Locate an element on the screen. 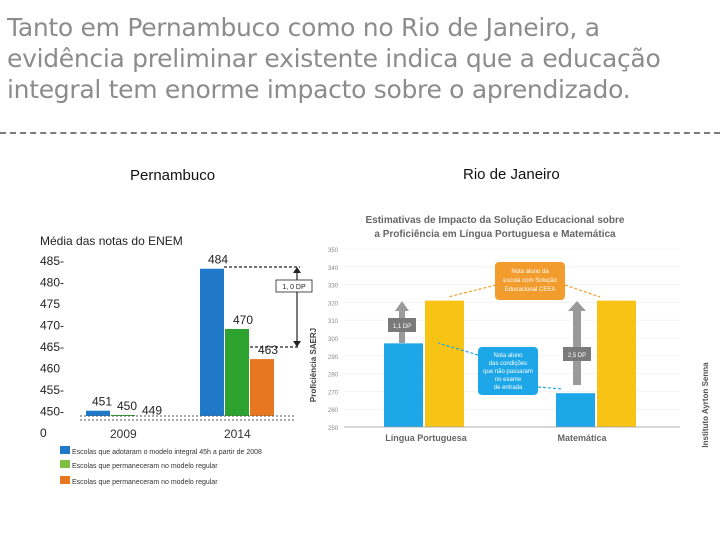 Image resolution: width=720 pixels, height=540 pixels. rj-effect-label-2: 2,5 DP is located at coordinates (577, 356).